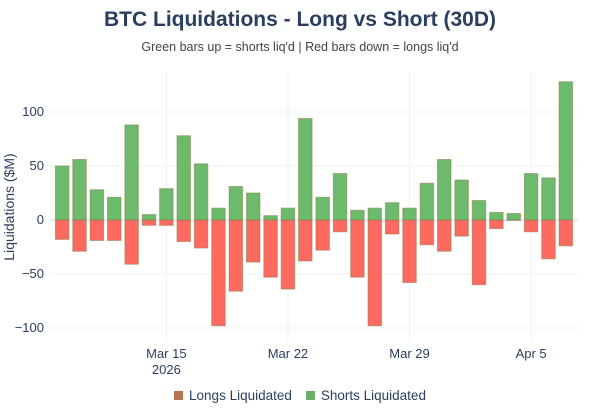 The width and height of the screenshot is (600, 420). I want to click on x-tick-label: Mar 15, so click(166, 353).